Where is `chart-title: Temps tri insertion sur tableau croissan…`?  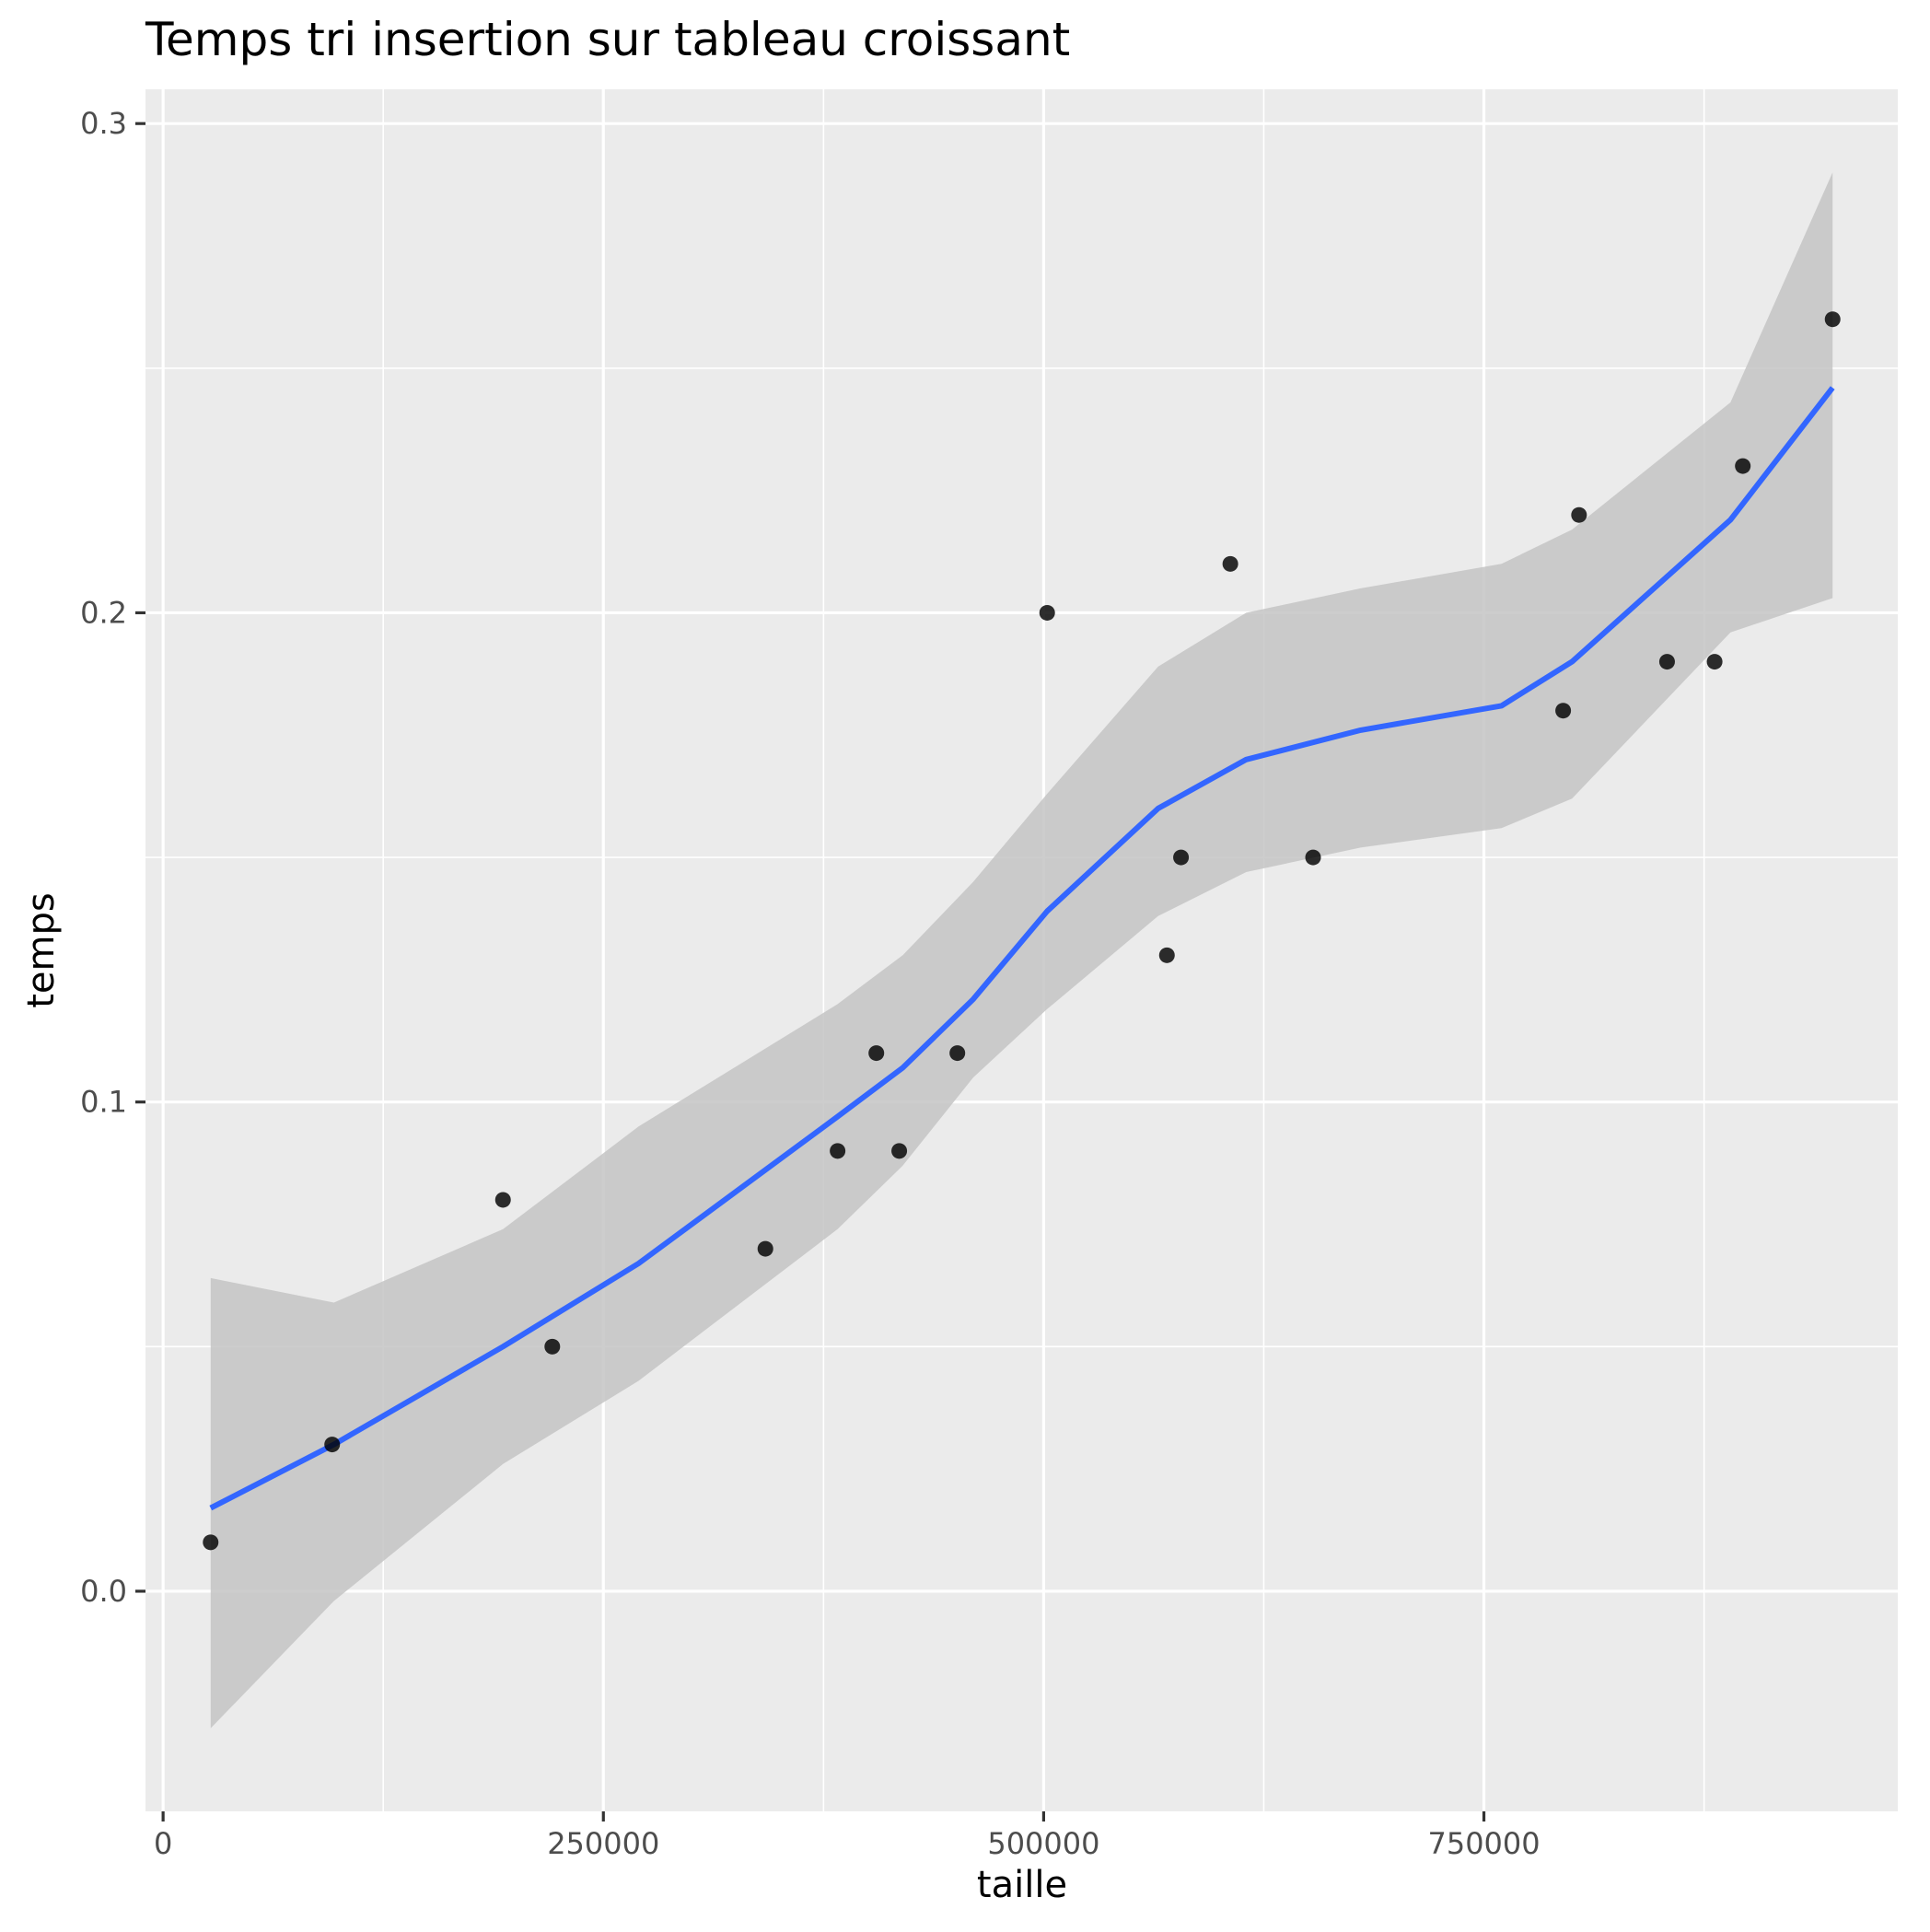 chart-title: Temps tri insertion sur tableau croissan… is located at coordinates (607, 39).